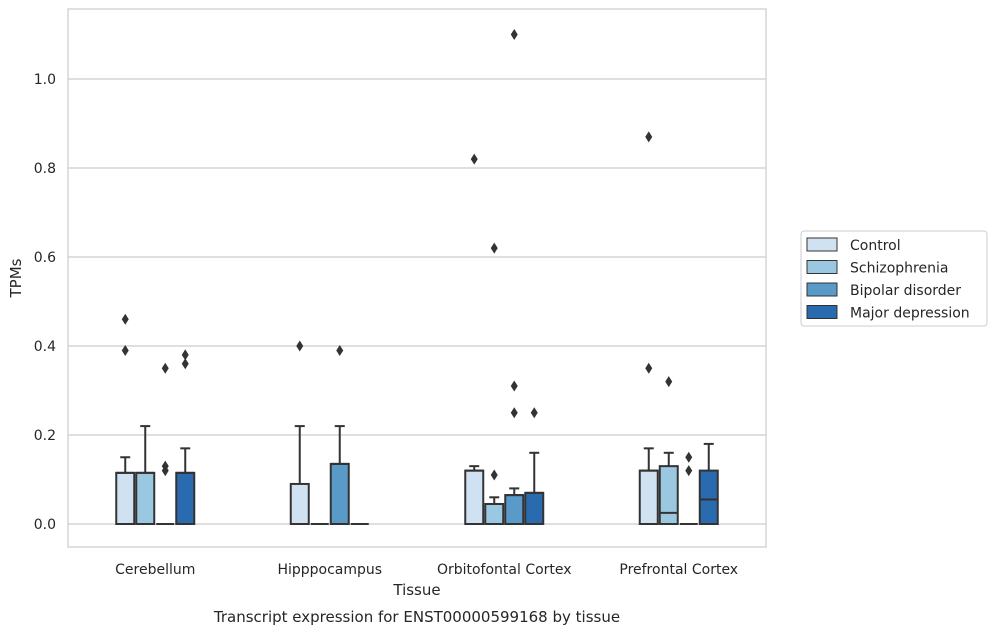 Image resolution: width=997 pixels, height=634 pixels. I want to click on y-tick-label: 0.6, so click(45, 258).